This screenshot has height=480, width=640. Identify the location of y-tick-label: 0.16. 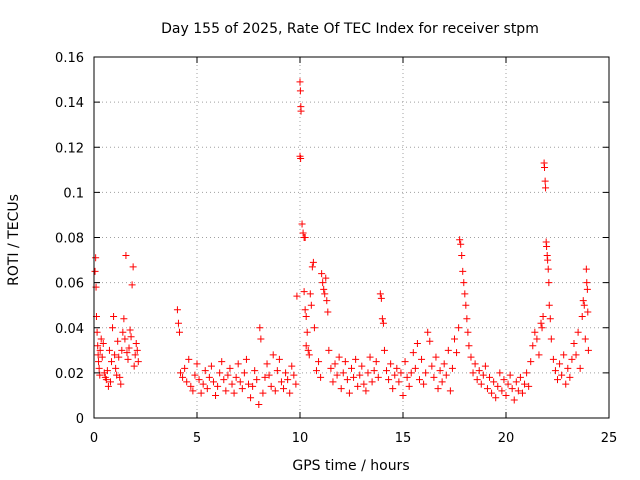
(69, 58).